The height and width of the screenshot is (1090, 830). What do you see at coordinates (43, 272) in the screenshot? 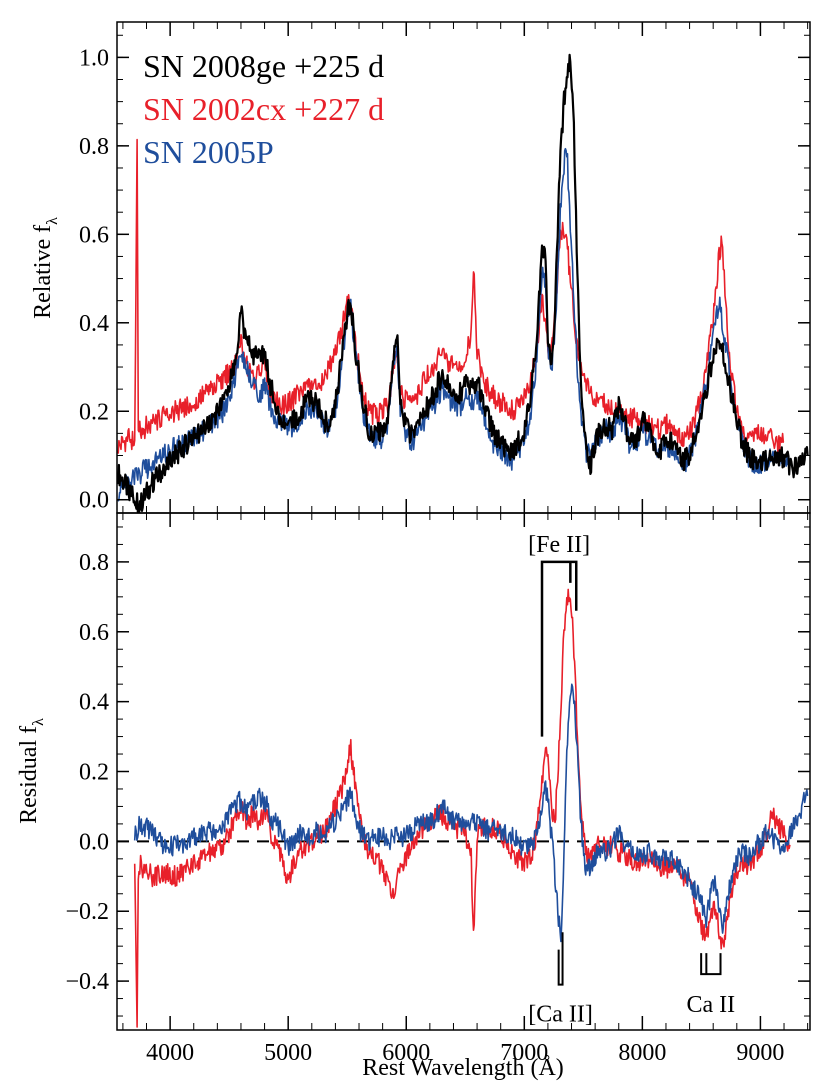
I see `y-axis-label-top-text: Relative f` at bounding box center [43, 272].